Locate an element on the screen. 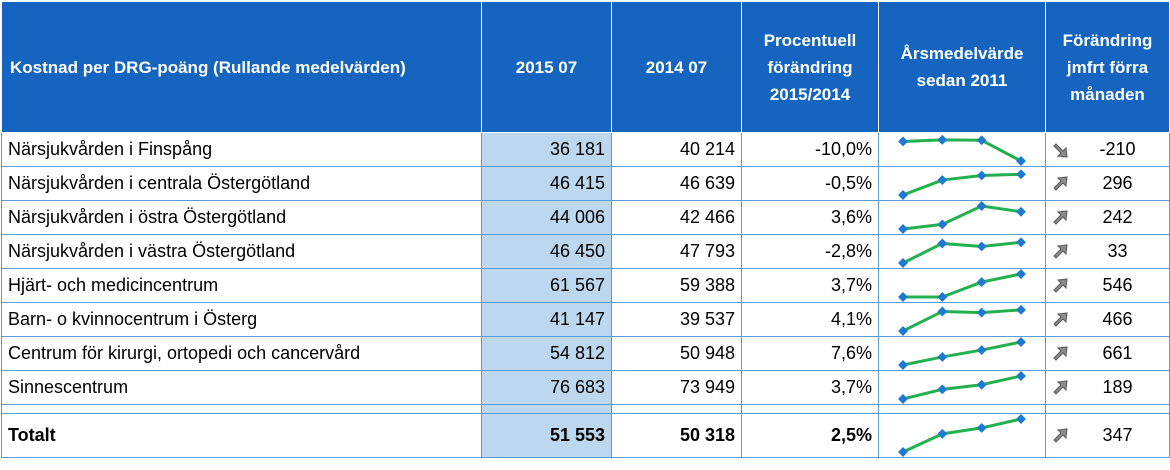 Image resolution: width=1170 pixels, height=470 pixels. row-pct-change: -0,5% is located at coordinates (810, 183).